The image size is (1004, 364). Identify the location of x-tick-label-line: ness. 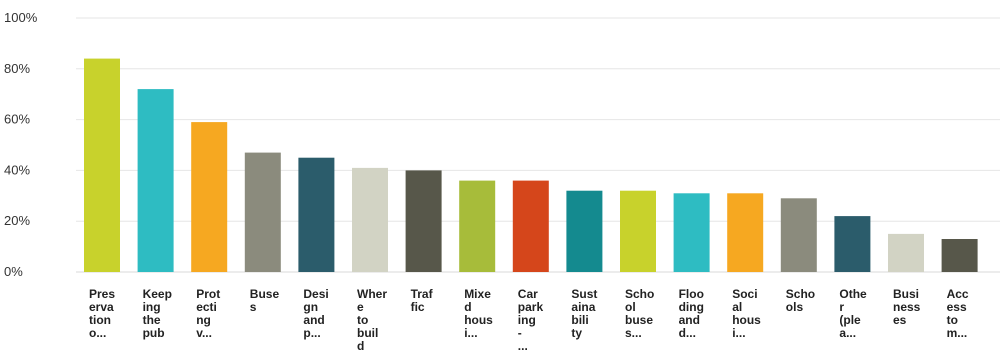
(907, 307).